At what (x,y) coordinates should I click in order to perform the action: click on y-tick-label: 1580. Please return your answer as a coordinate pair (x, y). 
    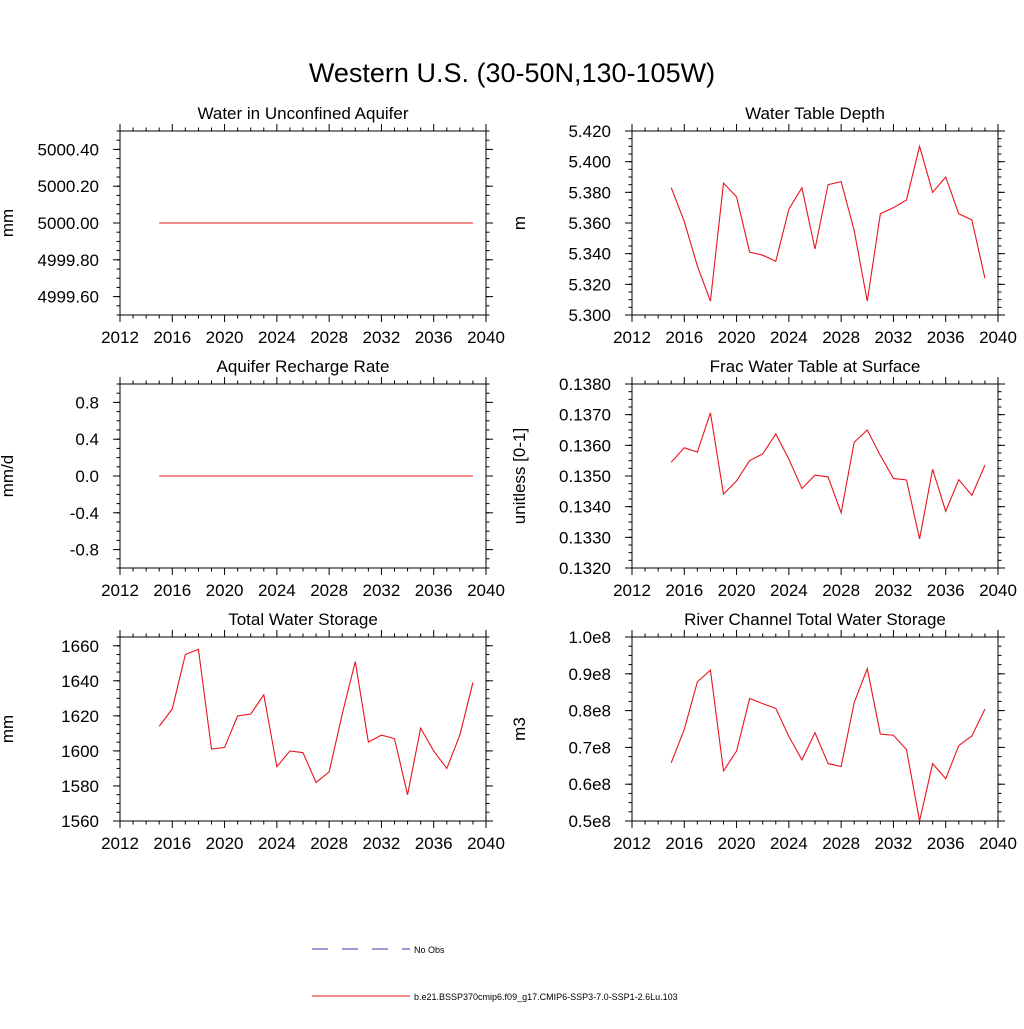
    Looking at the image, I should click on (80, 786).